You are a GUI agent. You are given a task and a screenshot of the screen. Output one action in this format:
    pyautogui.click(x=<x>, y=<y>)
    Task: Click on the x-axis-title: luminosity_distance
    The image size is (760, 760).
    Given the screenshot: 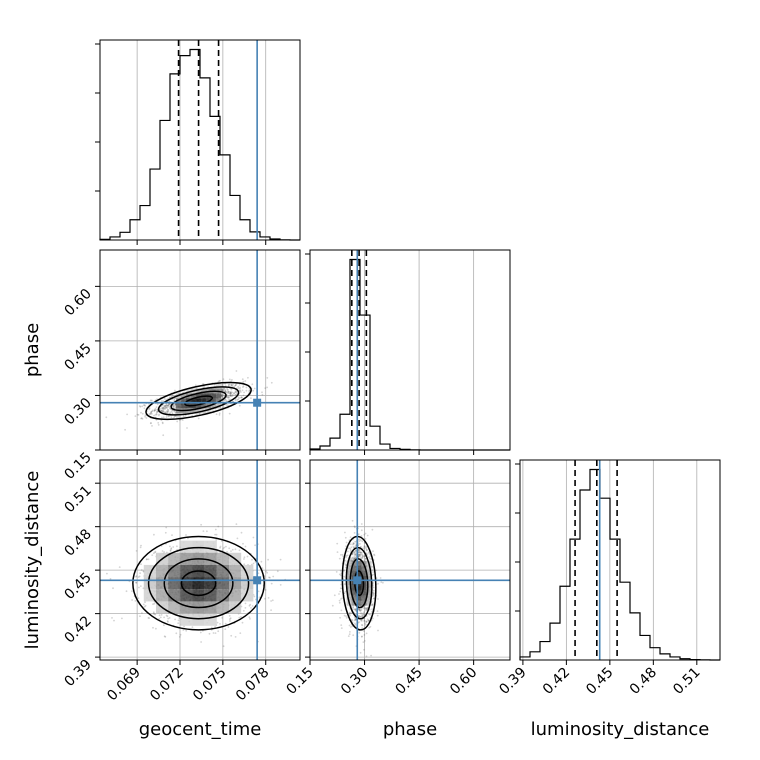 What is the action you would take?
    pyautogui.click(x=620, y=729)
    